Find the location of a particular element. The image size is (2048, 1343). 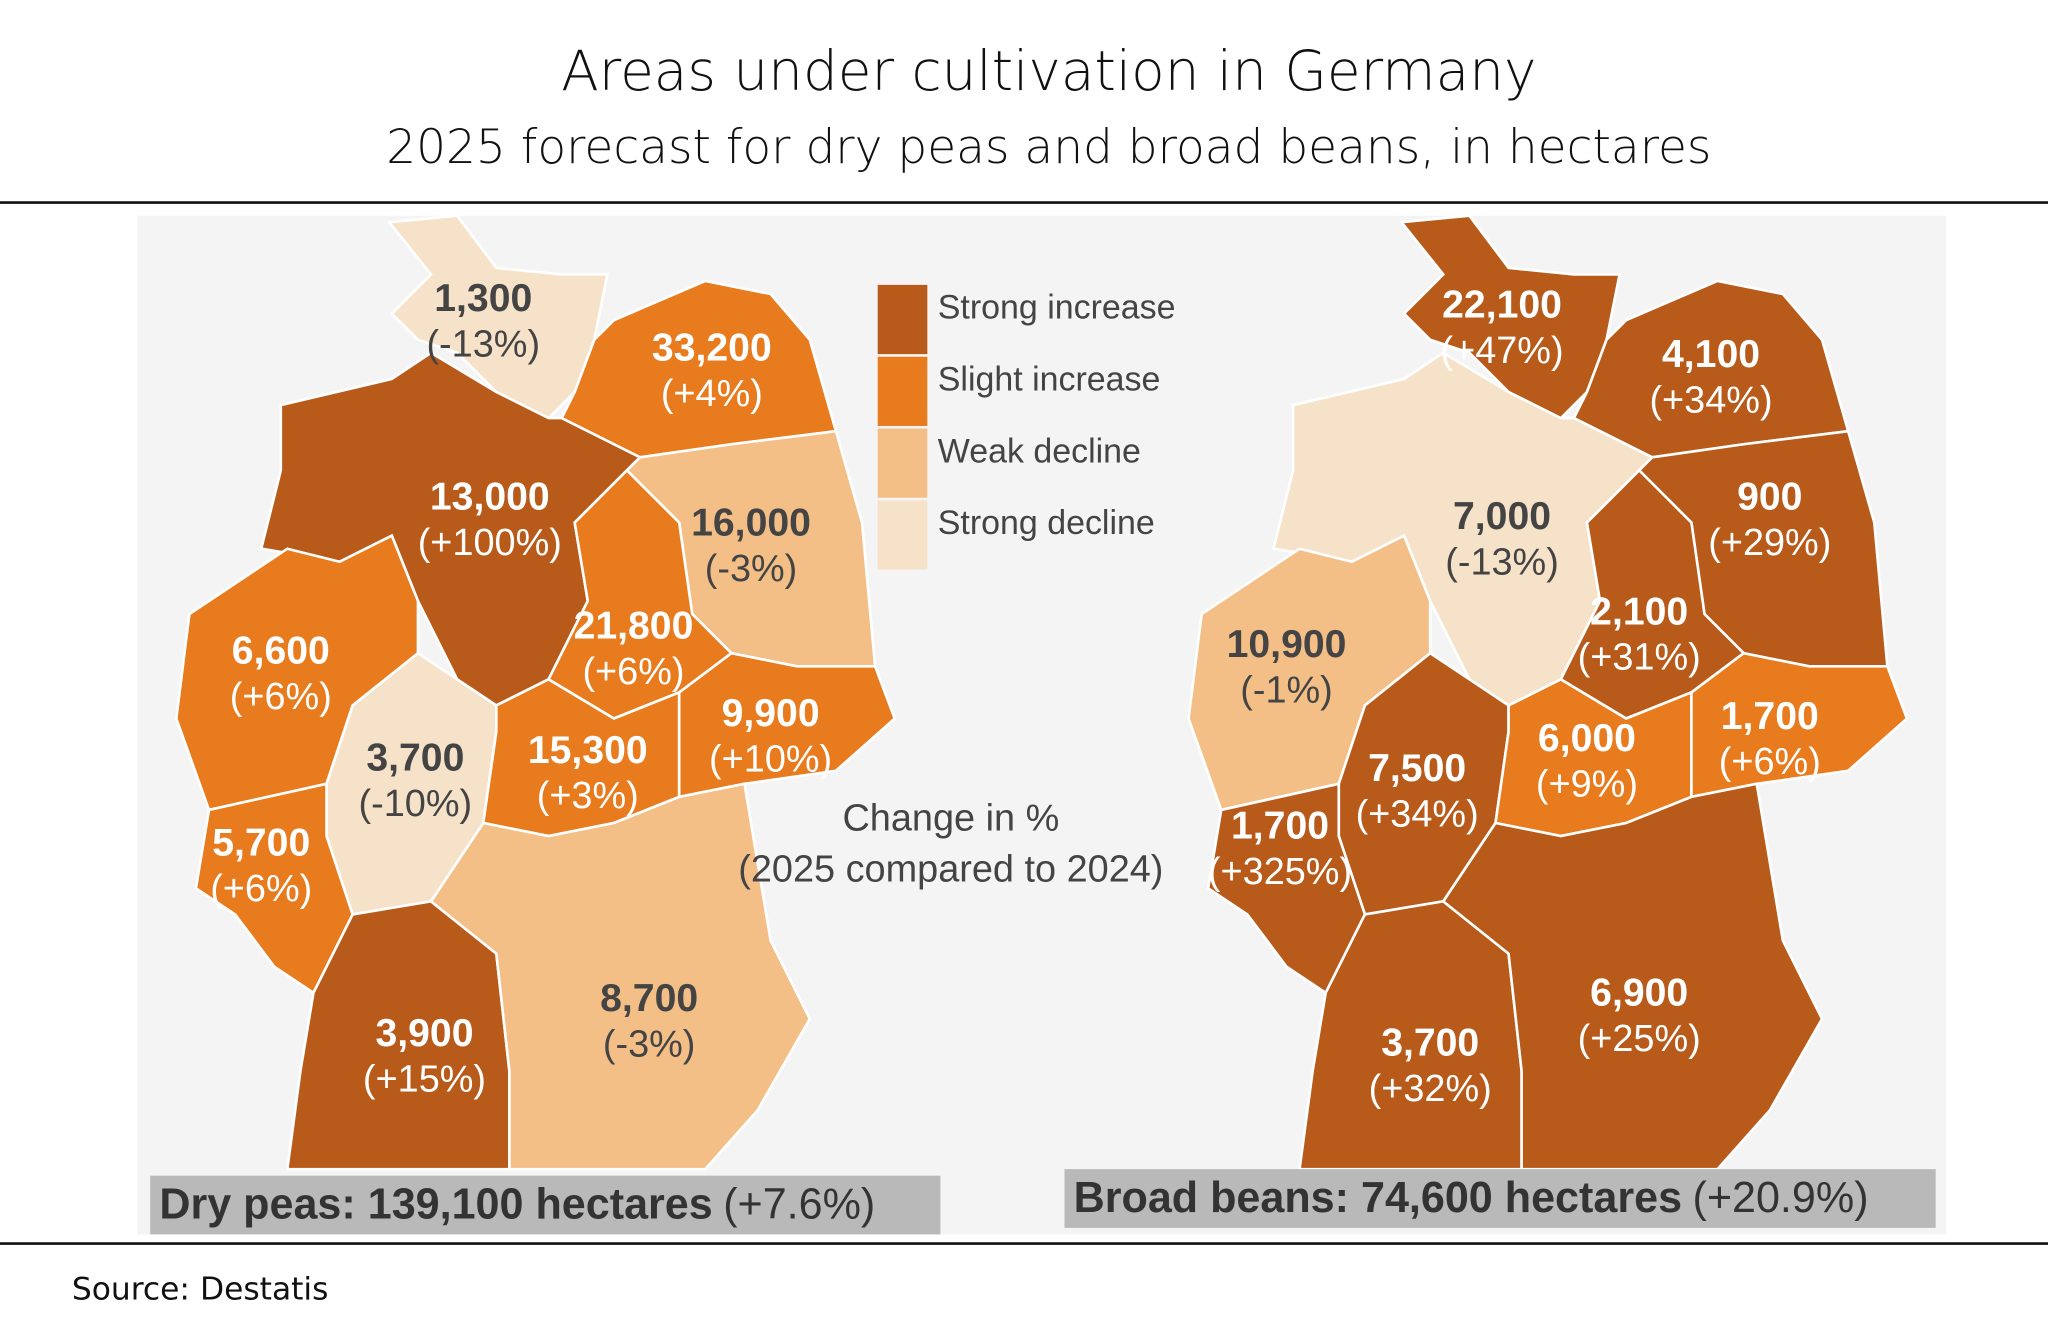

region-value: 8,700 is located at coordinates (649, 998).